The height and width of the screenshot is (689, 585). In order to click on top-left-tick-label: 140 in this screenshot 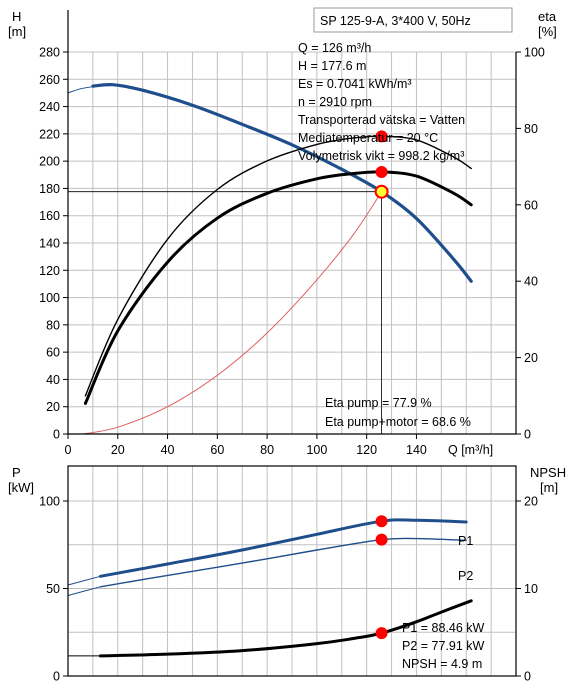, I will do `click(49, 244)`.